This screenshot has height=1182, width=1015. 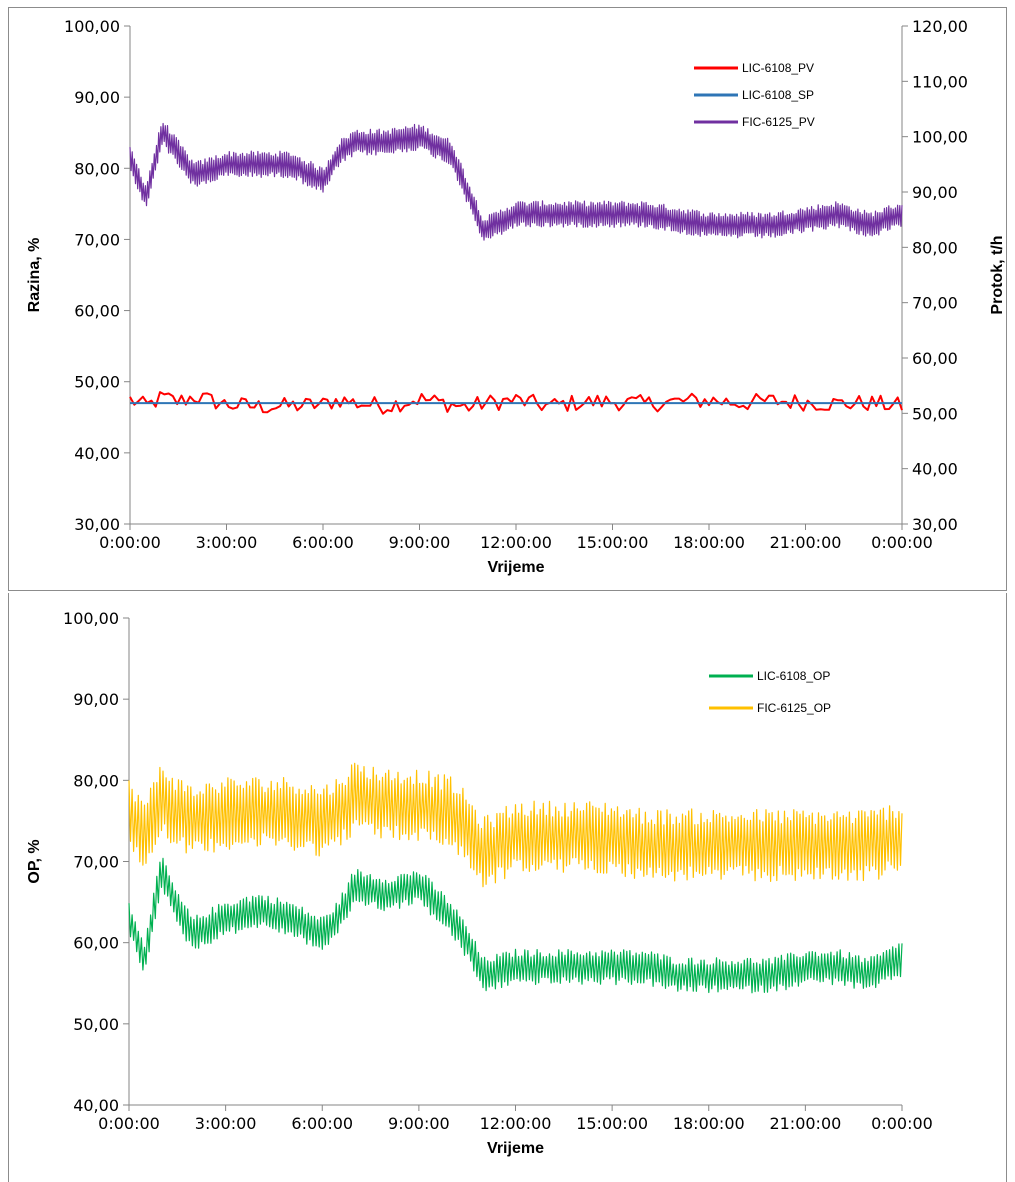 What do you see at coordinates (940, 81) in the screenshot?
I see `y2-tick-label: 110,00` at bounding box center [940, 81].